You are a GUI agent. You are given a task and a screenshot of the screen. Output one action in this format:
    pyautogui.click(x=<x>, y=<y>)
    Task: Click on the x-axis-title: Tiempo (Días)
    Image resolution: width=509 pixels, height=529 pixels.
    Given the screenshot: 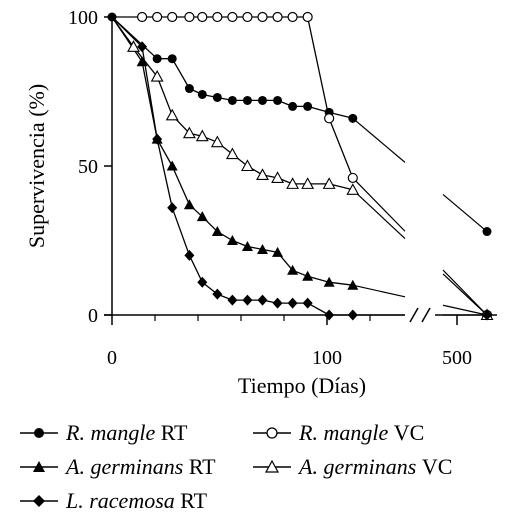 What is the action you would take?
    pyautogui.click(x=302, y=385)
    